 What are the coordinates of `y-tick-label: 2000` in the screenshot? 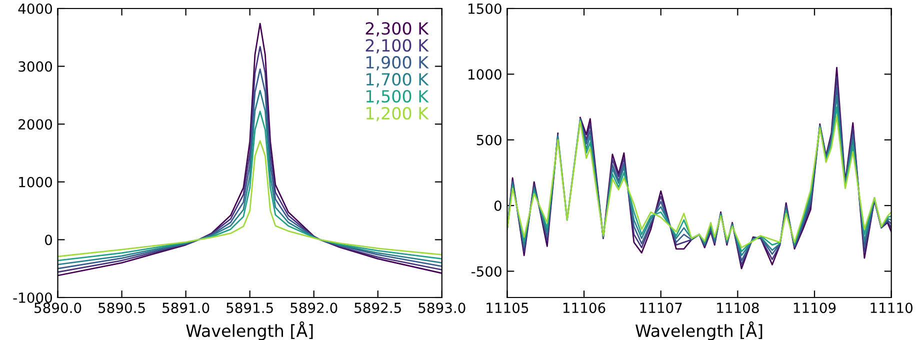 It's located at (35, 124).